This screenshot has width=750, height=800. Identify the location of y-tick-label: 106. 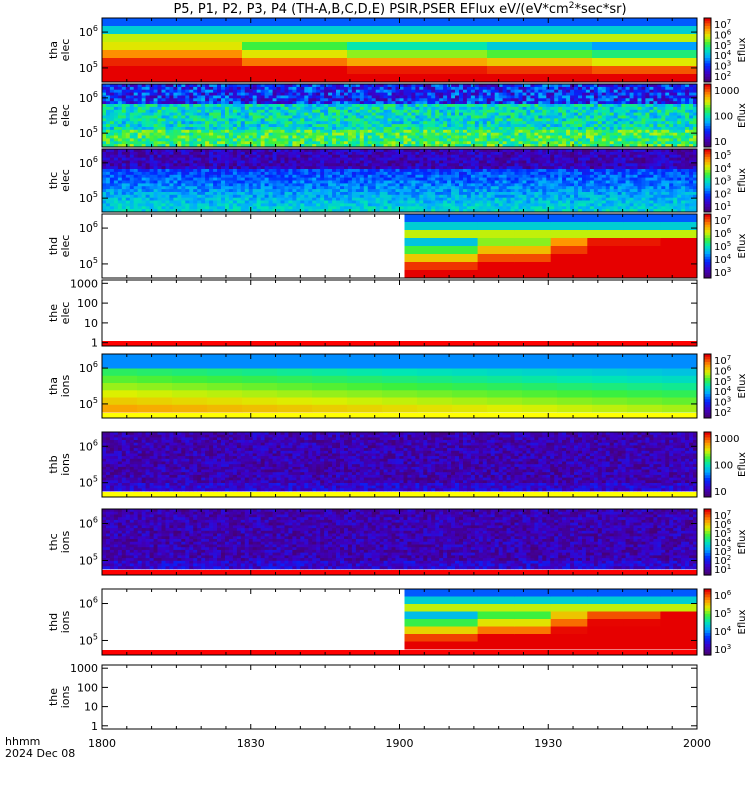
(88, 31).